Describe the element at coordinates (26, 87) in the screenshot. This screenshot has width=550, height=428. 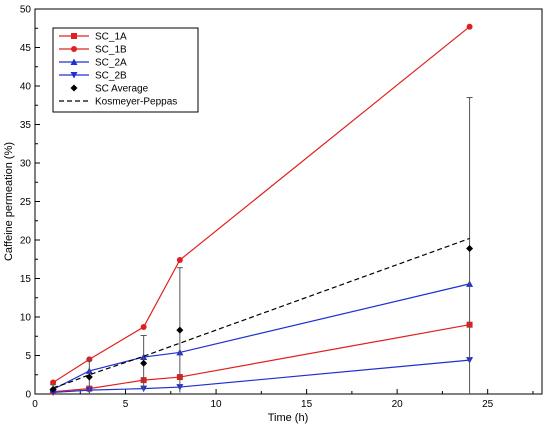
I see `y-tick-label: 40` at that location.